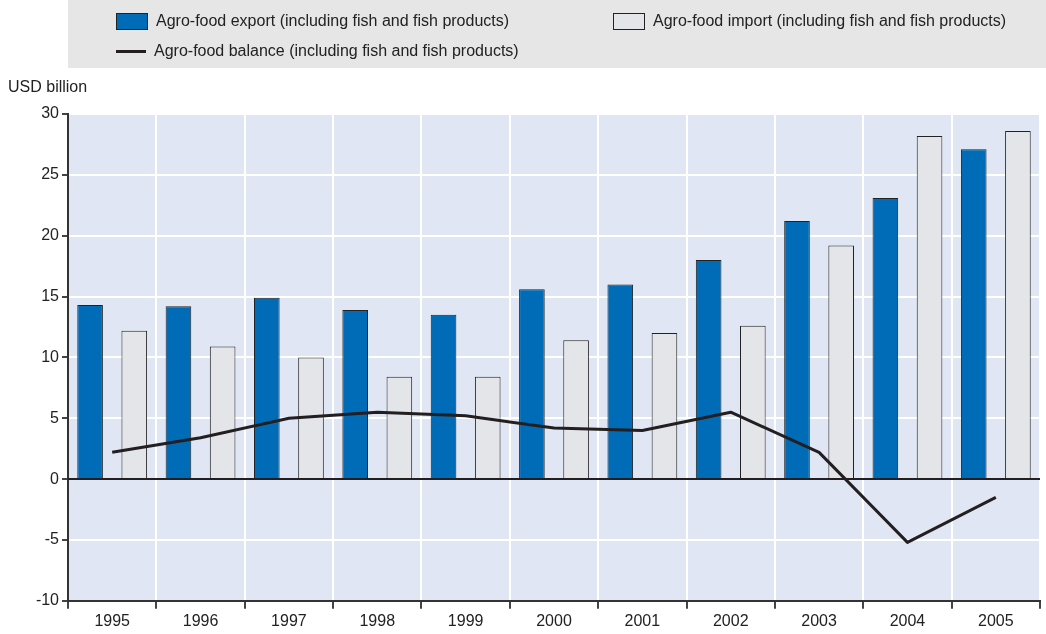 This screenshot has height=634, width=1046. I want to click on y-axis-title: USD billion, so click(48, 87).